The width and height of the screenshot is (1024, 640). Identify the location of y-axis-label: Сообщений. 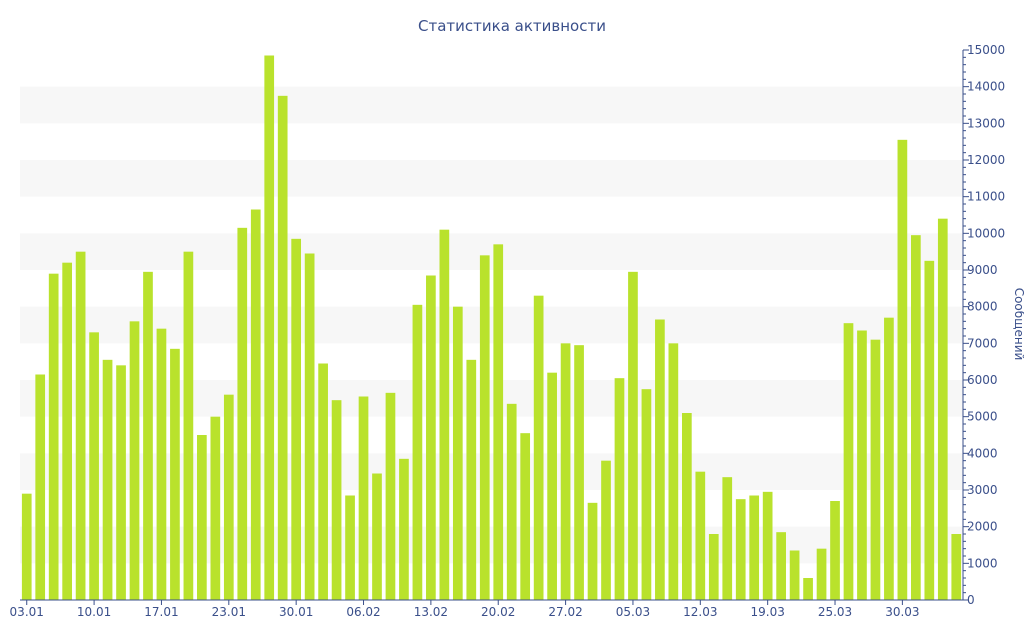
(1018, 324).